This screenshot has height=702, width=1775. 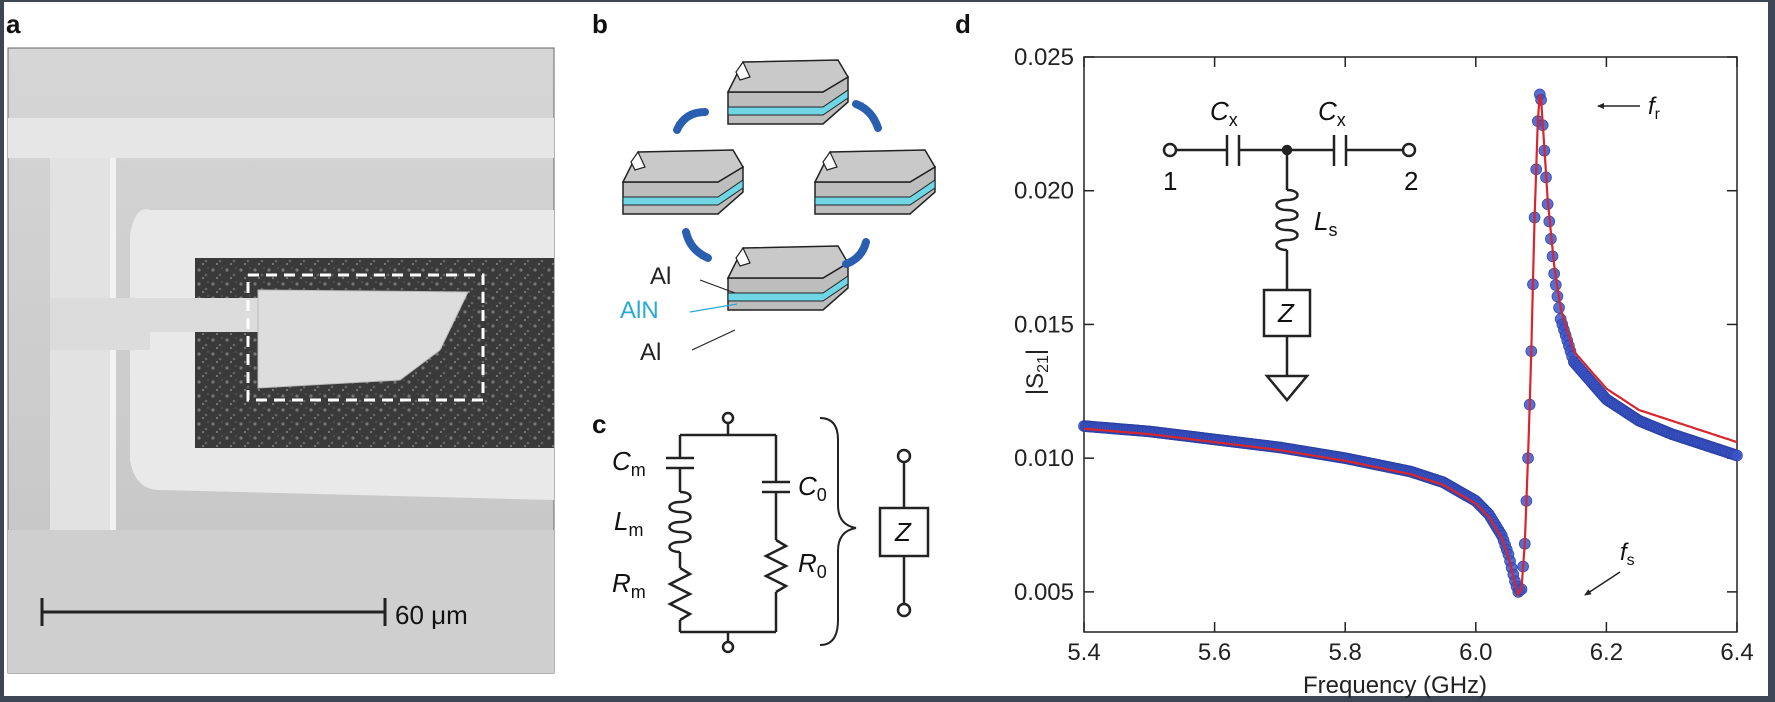 I want to click on layer-labels: Al AlN Al, so click(x=679, y=314).